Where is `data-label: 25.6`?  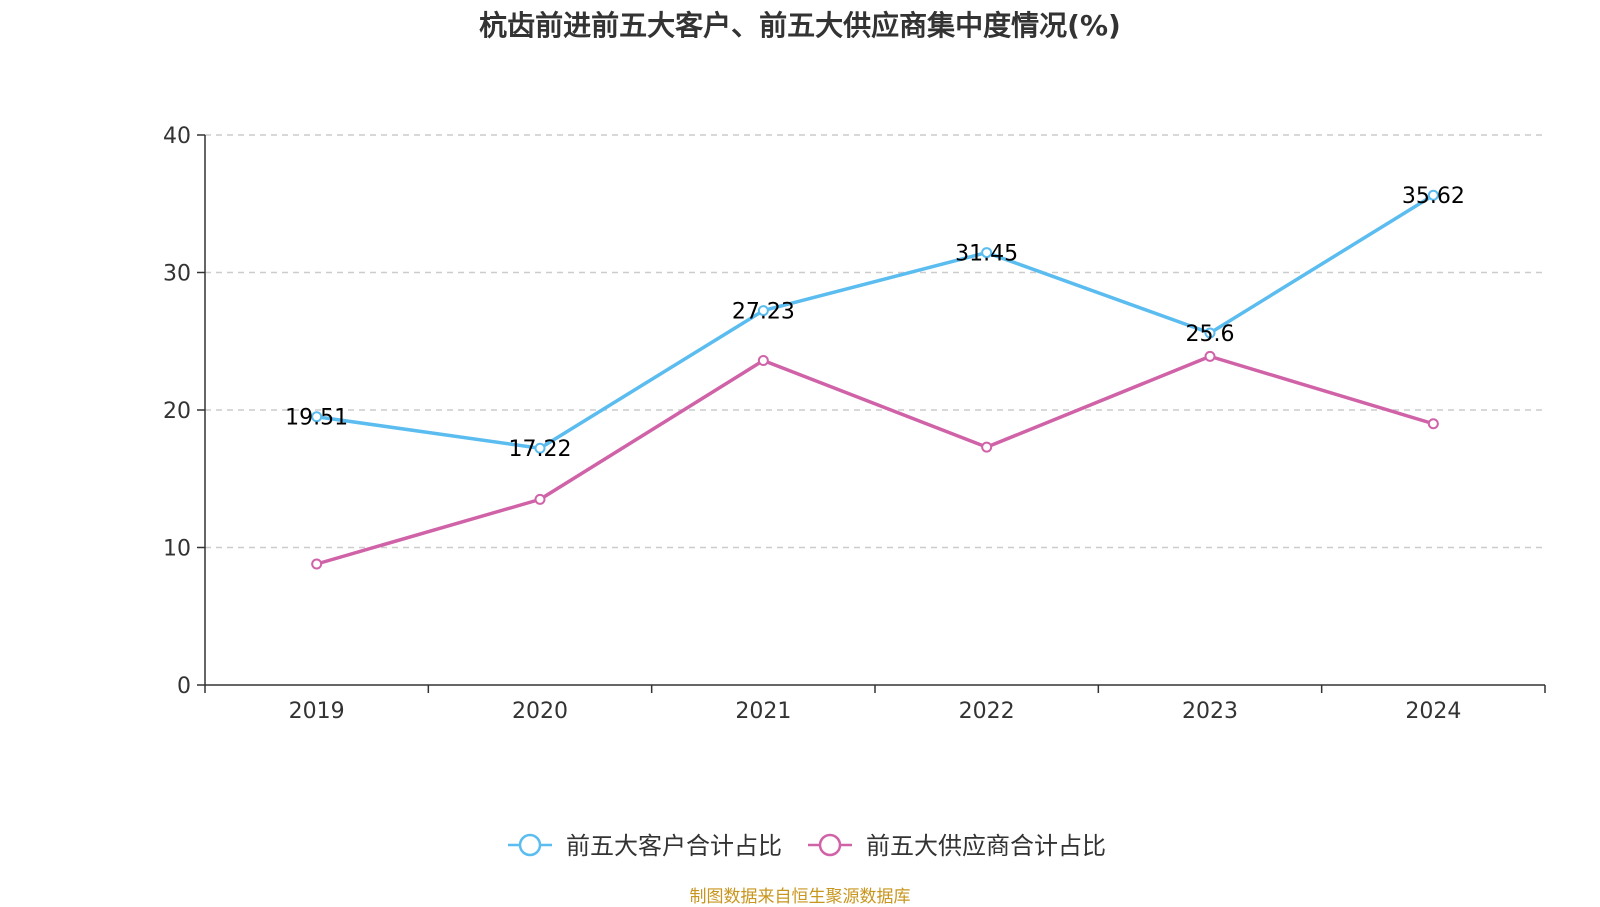
data-label: 25.6 is located at coordinates (1210, 334).